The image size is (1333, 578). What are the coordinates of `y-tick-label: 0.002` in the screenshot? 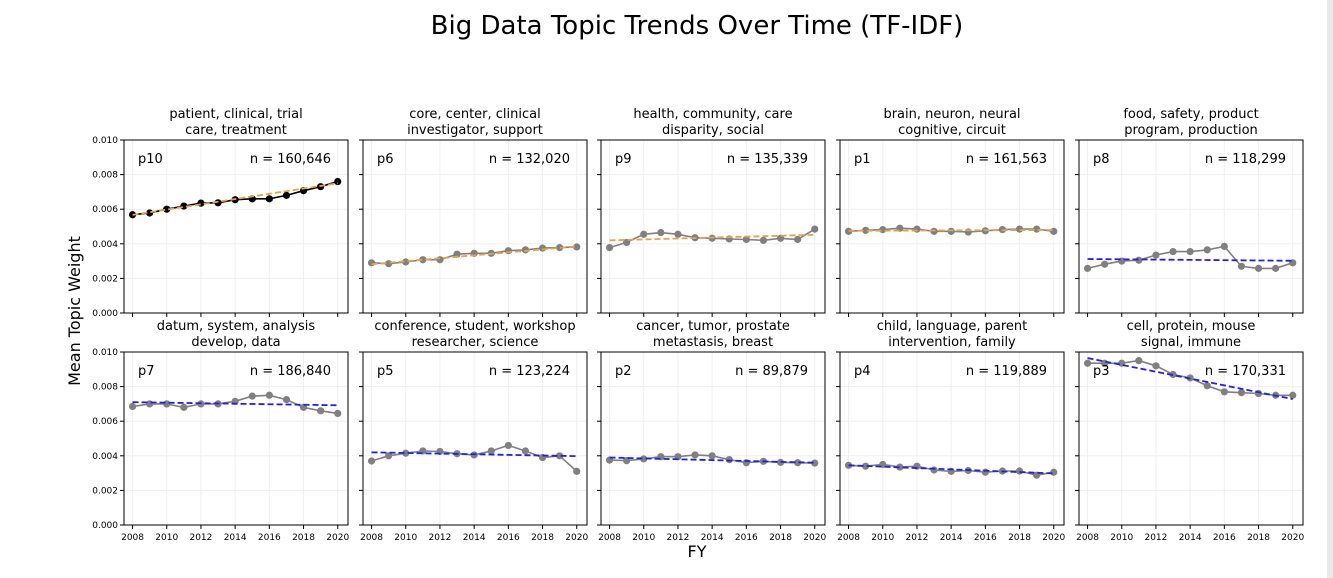 It's located at (105, 491).